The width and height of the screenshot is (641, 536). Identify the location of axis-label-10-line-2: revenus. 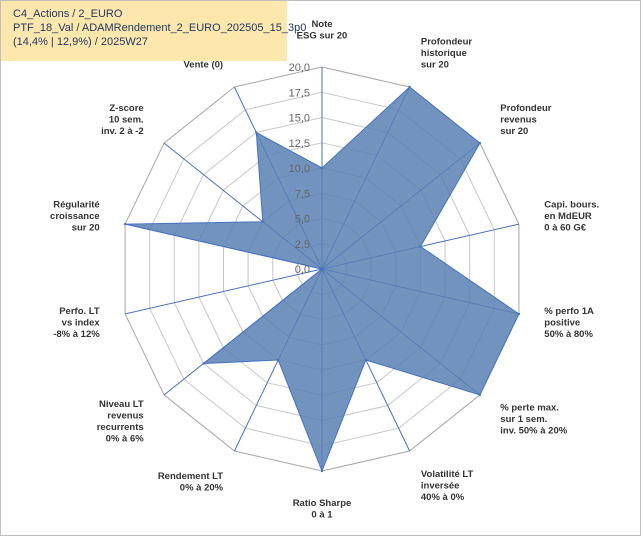
(125, 416).